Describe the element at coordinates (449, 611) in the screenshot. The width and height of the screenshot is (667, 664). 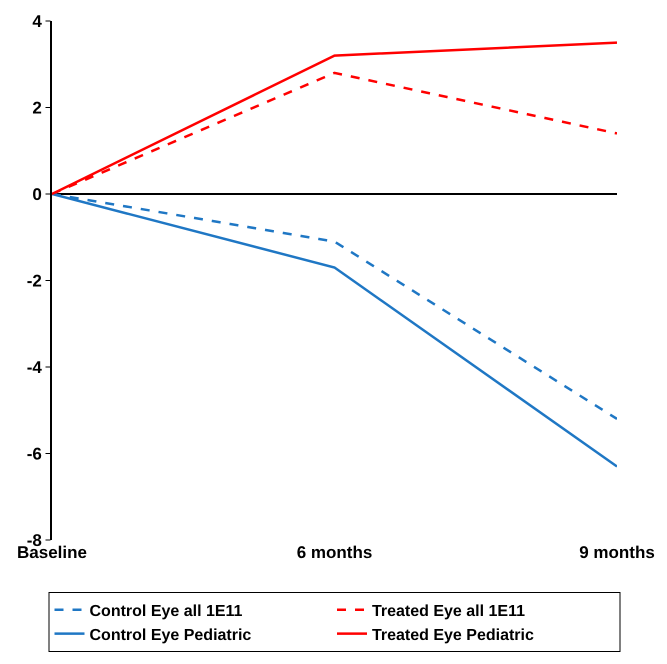
I see `legend-label: Treated Eye all 1E11` at that location.